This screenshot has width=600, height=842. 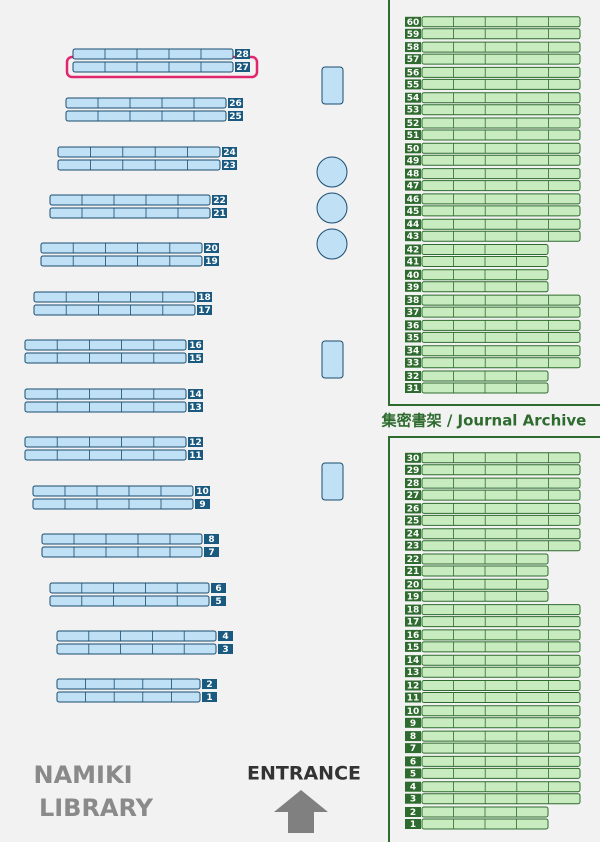 I want to click on archive-number: 27, so click(x=413, y=496).